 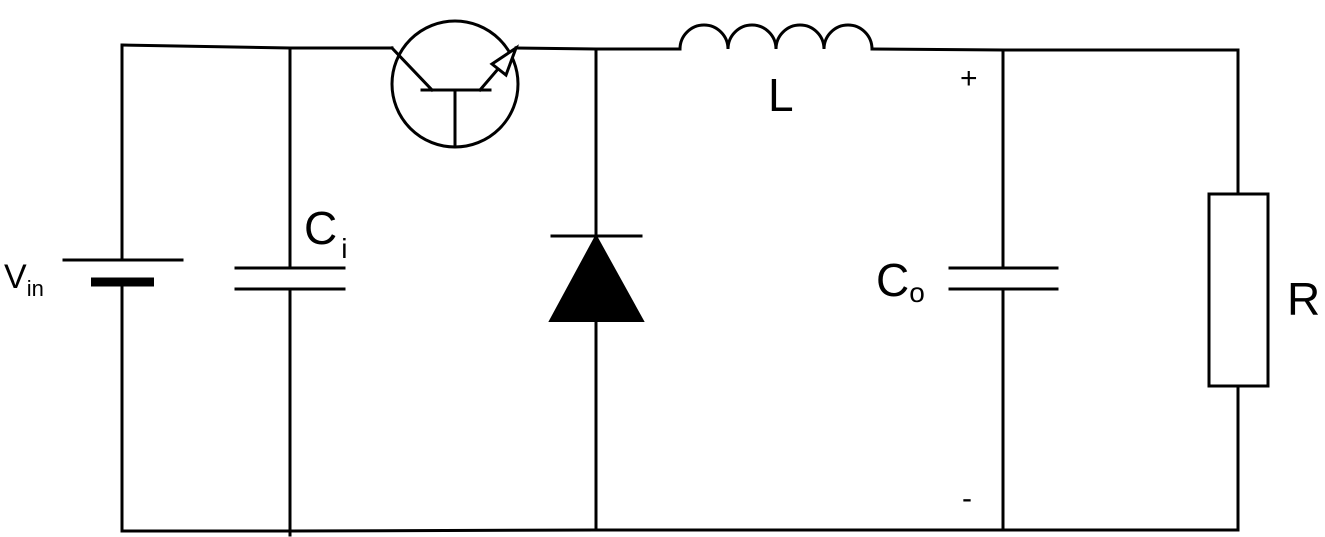 What do you see at coordinates (344, 248) in the screenshot?
I see `ci-label-sub: i` at bounding box center [344, 248].